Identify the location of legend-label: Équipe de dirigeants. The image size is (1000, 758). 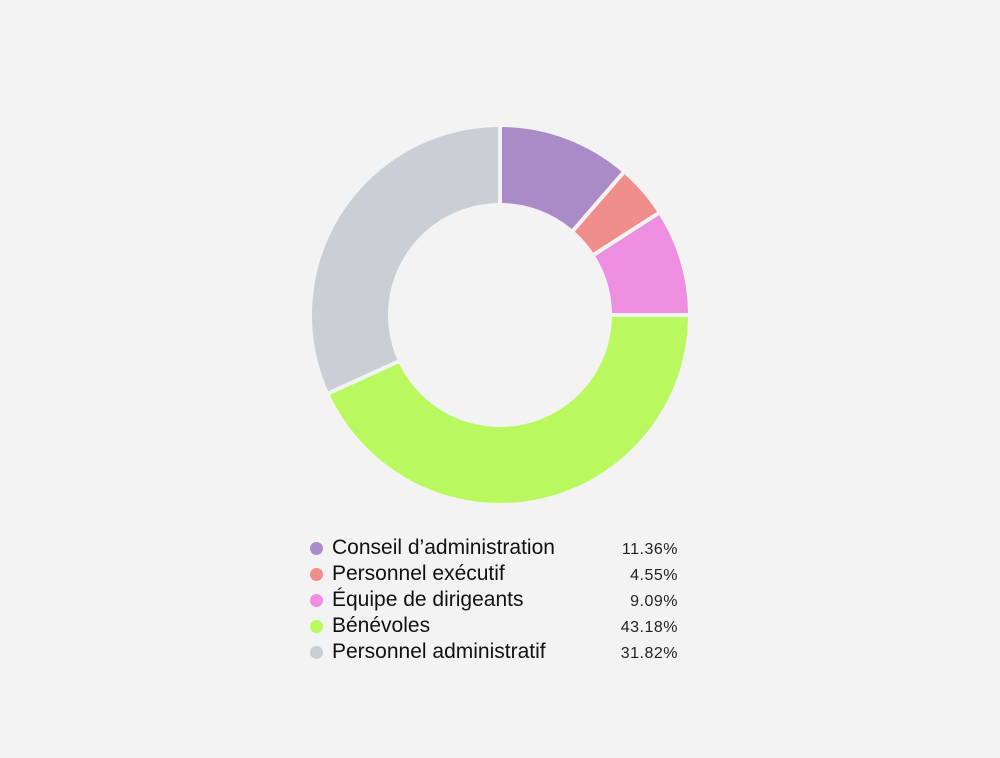
(428, 599).